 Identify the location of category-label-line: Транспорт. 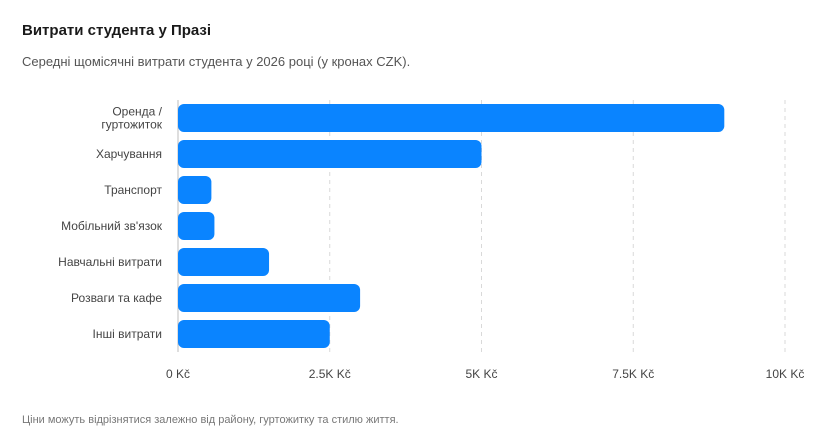
(133, 190).